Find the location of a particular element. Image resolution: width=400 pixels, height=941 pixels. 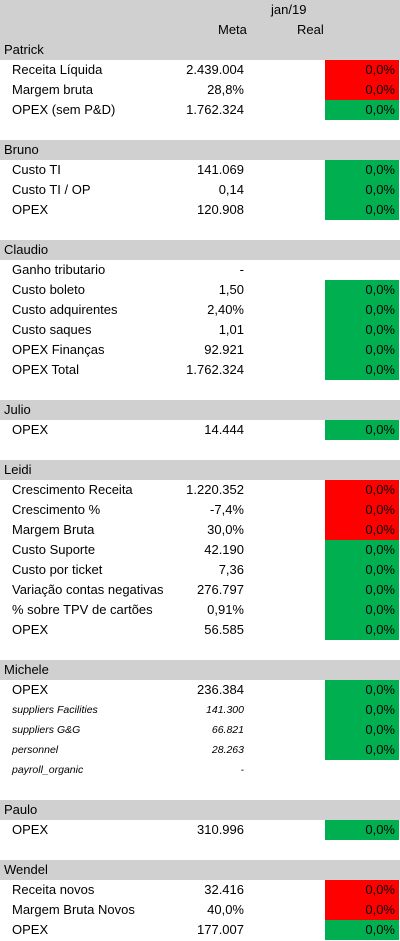

metric-row: Crescimento Receita 1.220.352 0,0% is located at coordinates (200, 490).